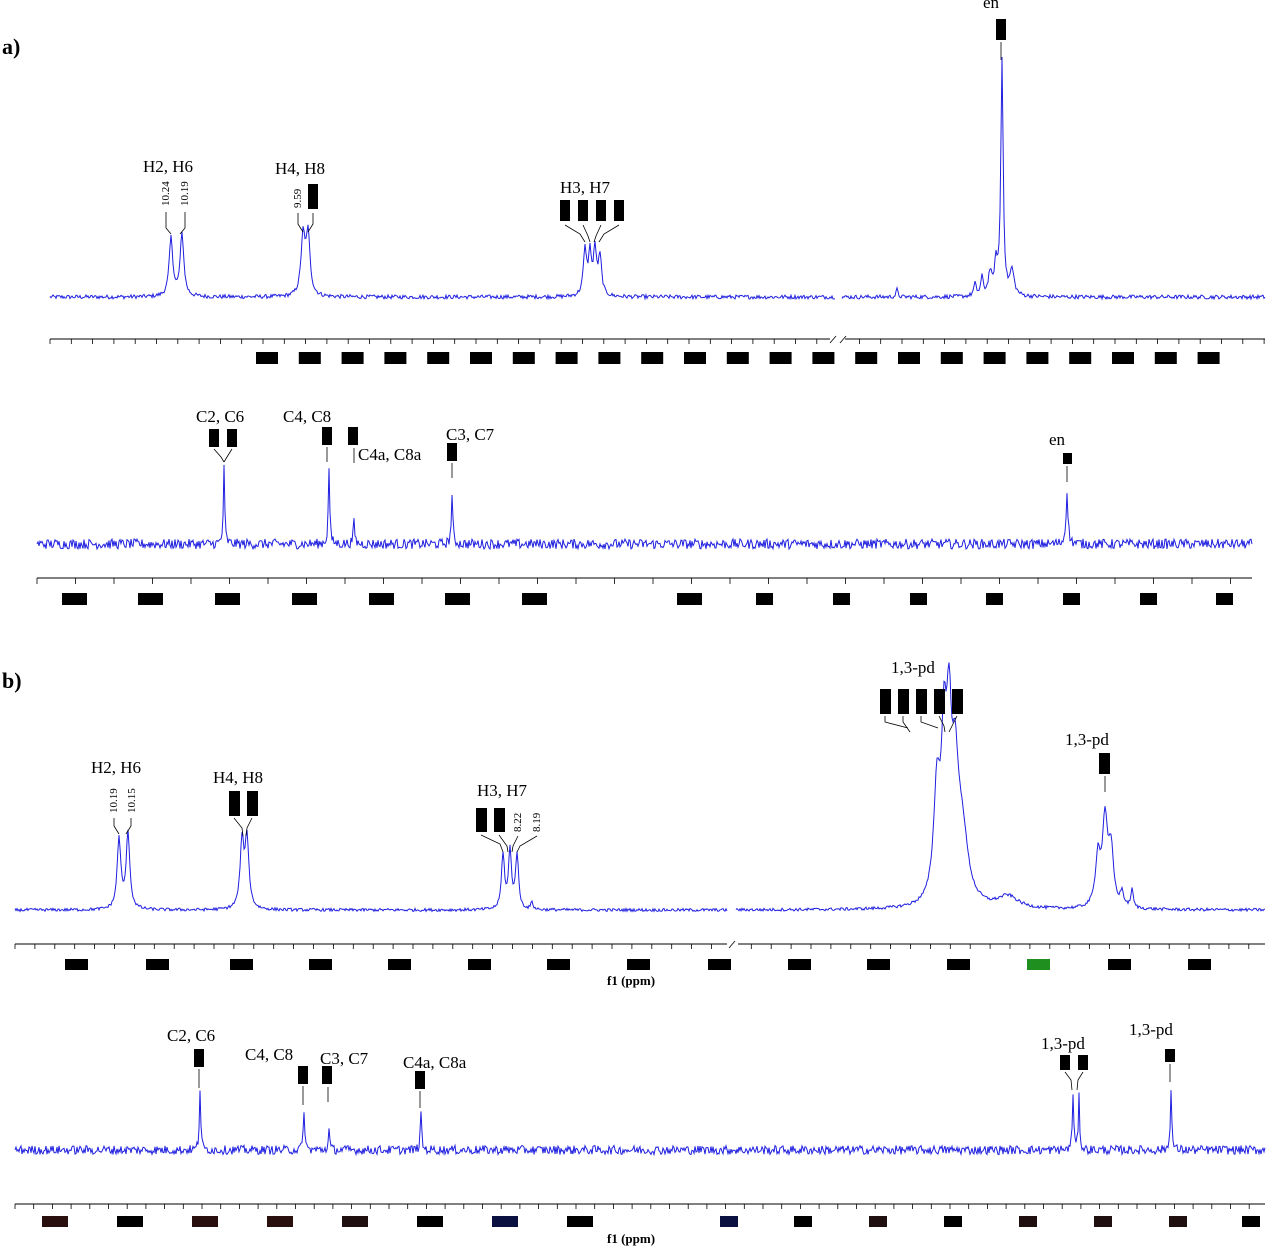 The height and width of the screenshot is (1246, 1266). Describe the element at coordinates (592, 210) in the screenshot. I see `peak-label-a-h3-h7: H3, H7` at that location.